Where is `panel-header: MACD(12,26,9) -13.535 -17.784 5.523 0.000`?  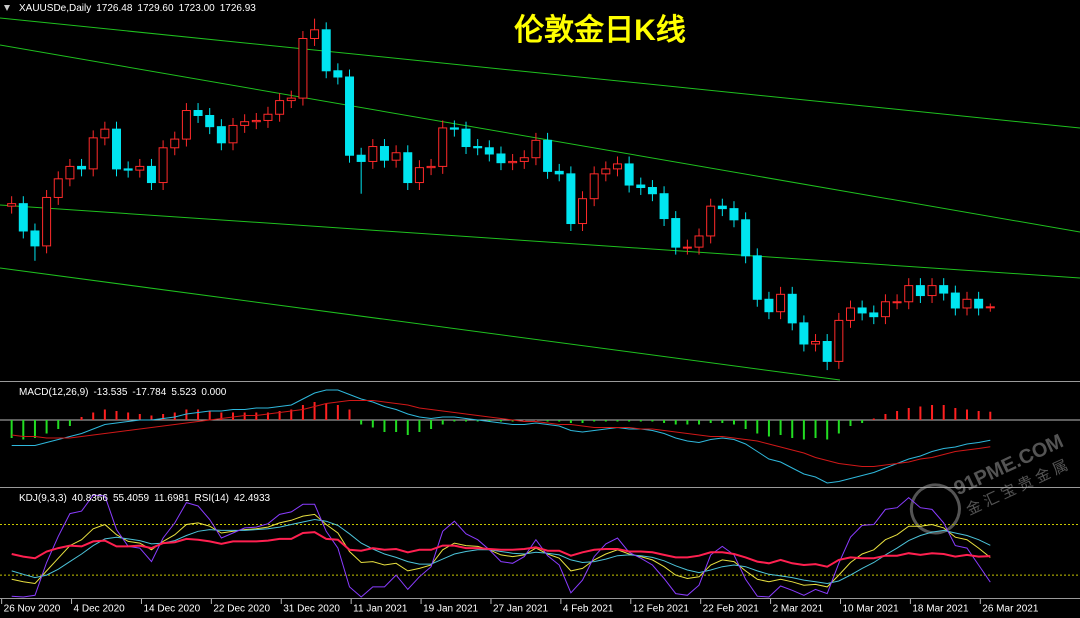 panel-header: MACD(12,26,9) -13.535 -17.784 5.523 0.000 is located at coordinates (123, 392).